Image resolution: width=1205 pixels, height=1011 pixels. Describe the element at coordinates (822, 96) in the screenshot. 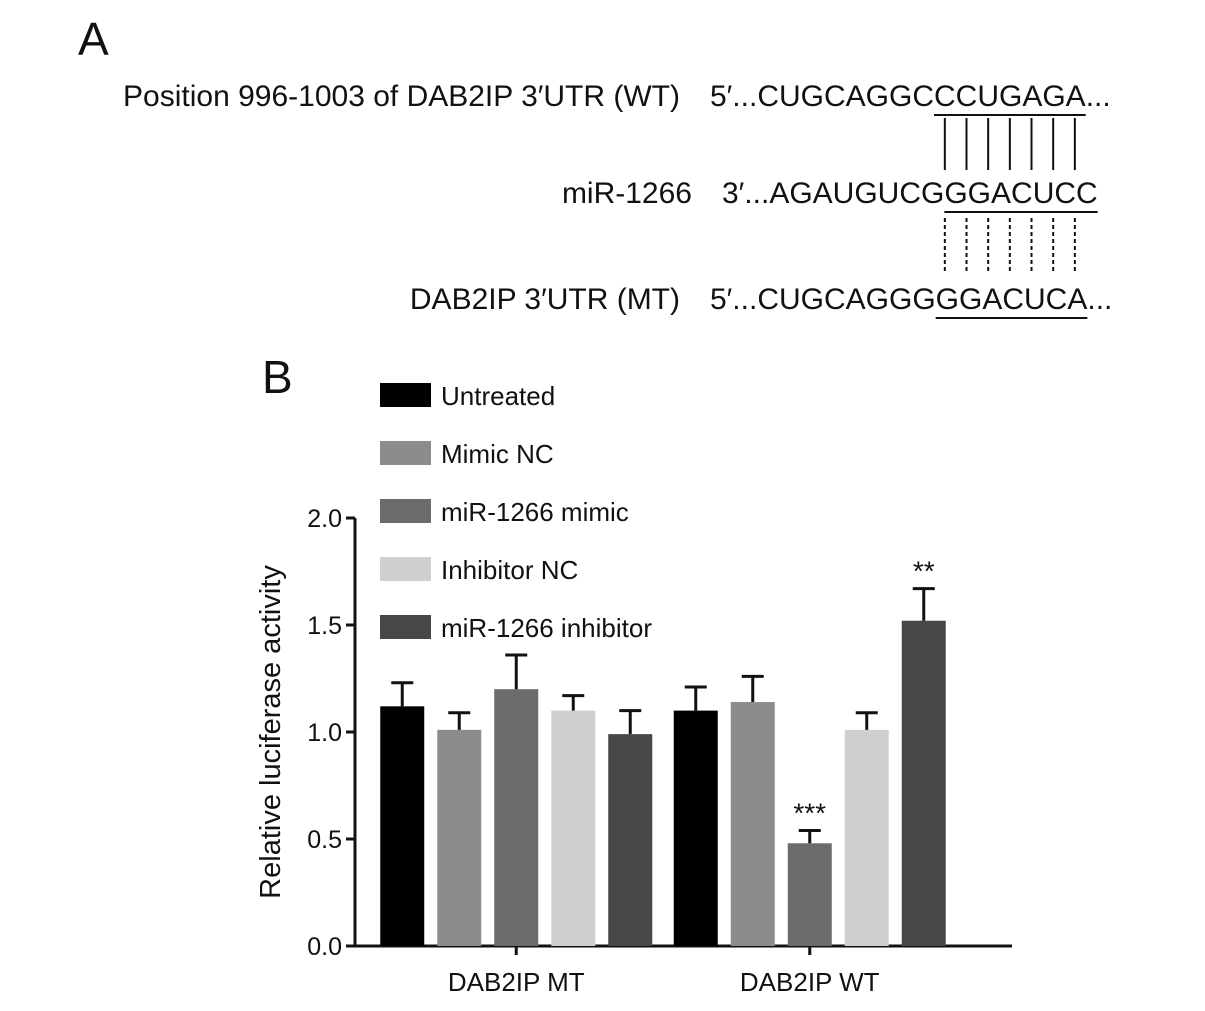

I see `sequence-prefix: 5′...CUGCAGGC` at that location.